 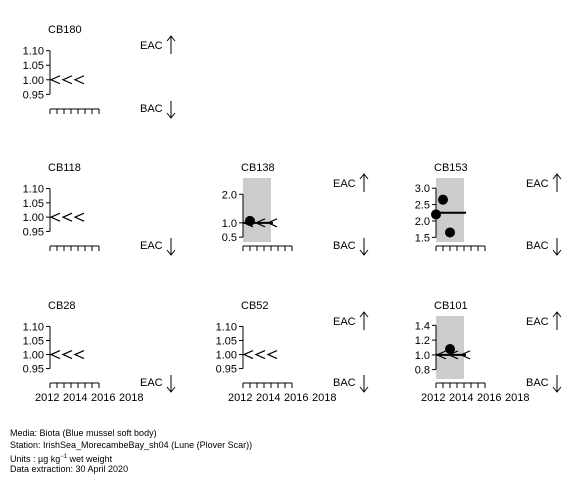 I want to click on y-tick-label: 1.4, so click(x=422, y=326).